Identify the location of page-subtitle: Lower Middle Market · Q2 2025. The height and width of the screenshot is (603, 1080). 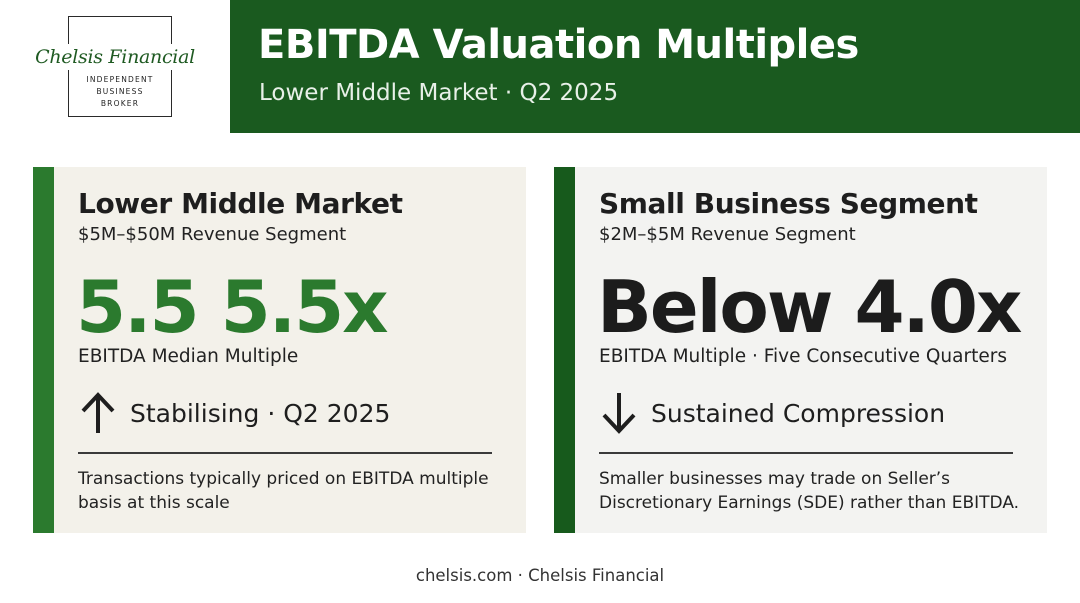
(439, 93).